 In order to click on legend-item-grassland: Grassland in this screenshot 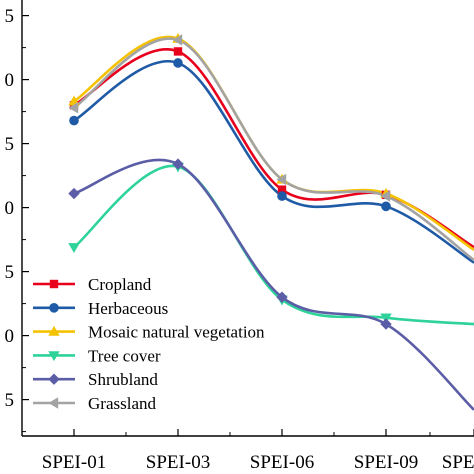, I will do `click(94, 403)`.